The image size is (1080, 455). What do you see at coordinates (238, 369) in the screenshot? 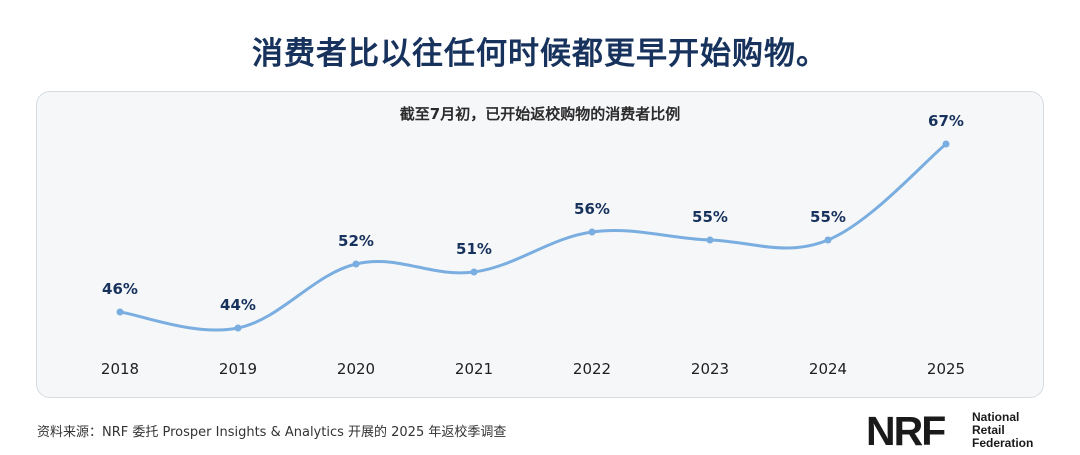
I see `x-tick-label-2019: 2019` at bounding box center [238, 369].